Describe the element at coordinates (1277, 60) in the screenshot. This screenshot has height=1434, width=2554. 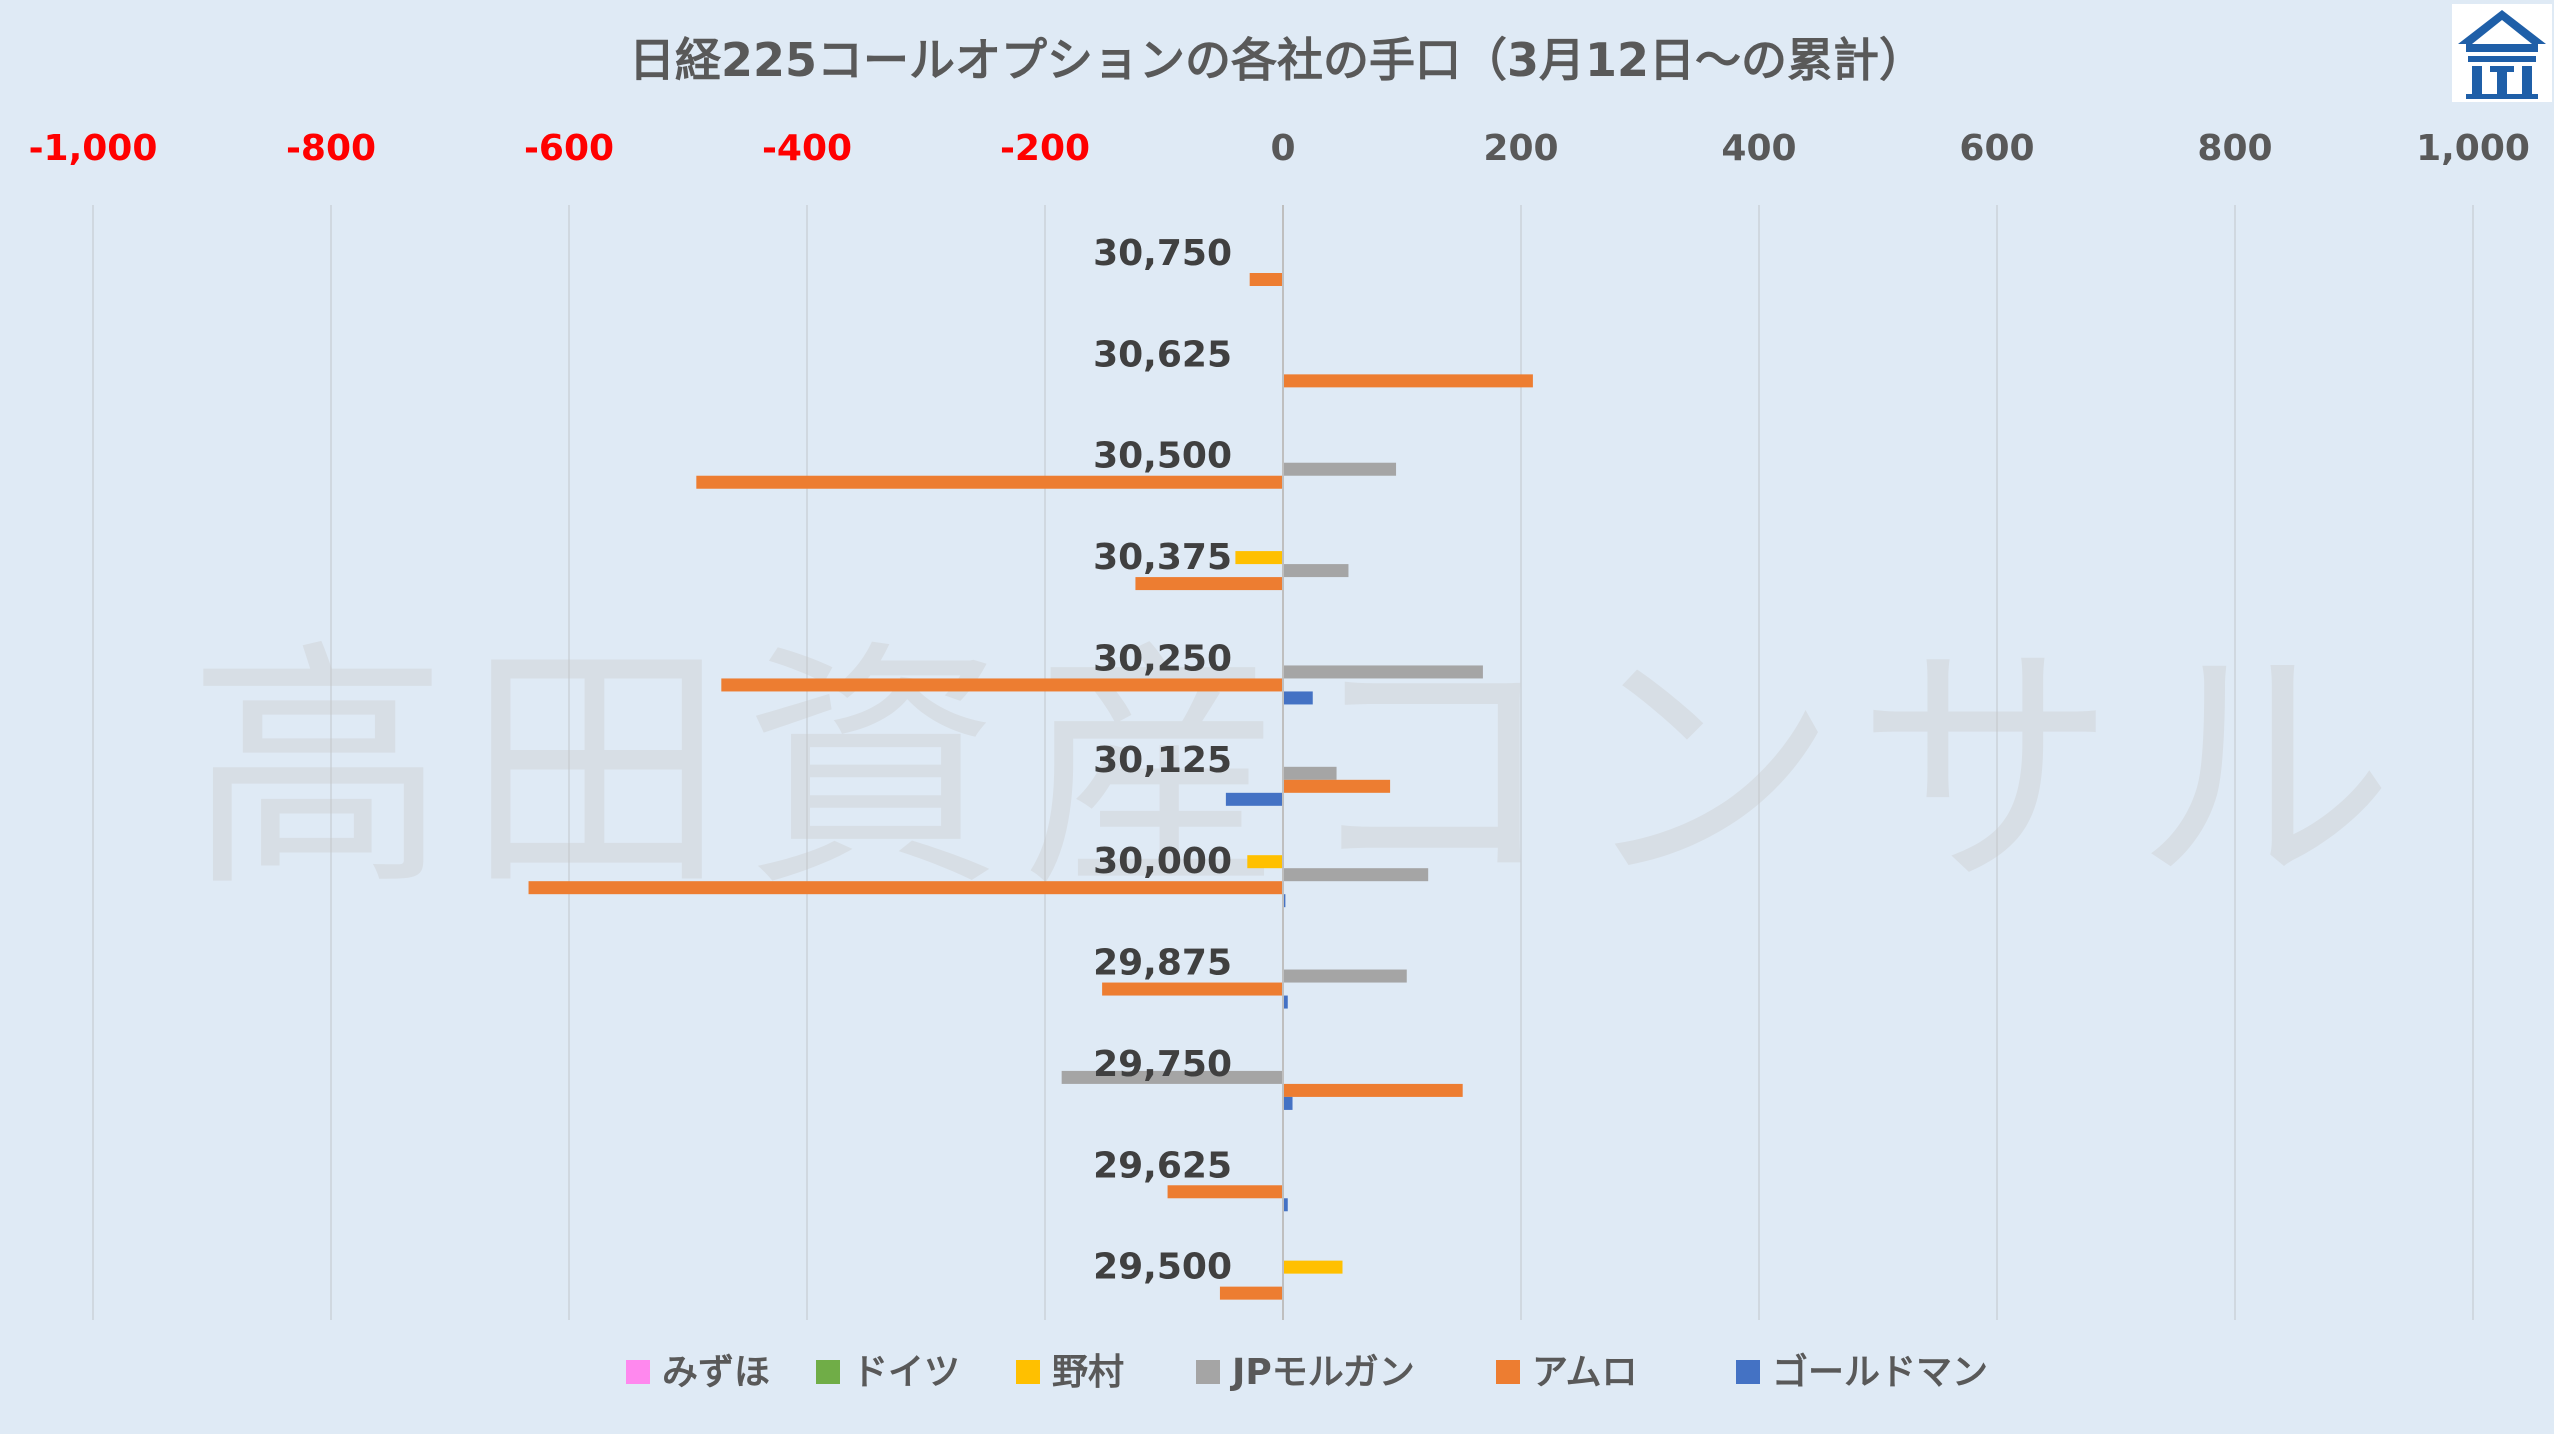
I see `chart-title: 日経225コールオプションの各社の手口（3月12日～の累計）` at that location.